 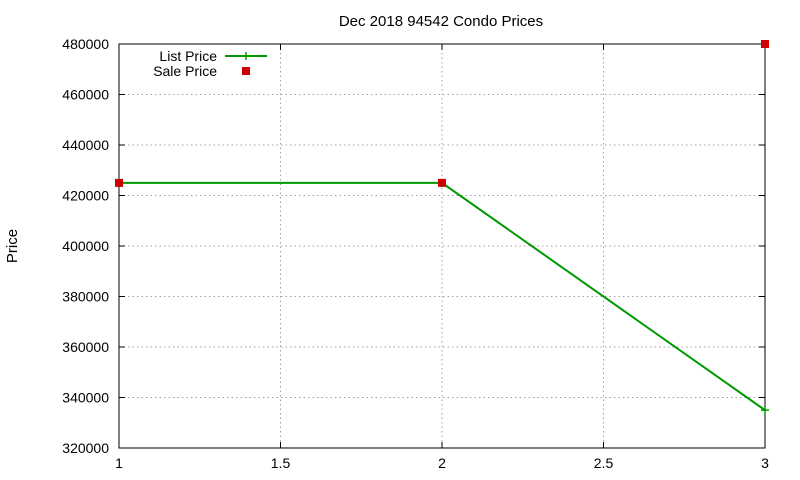 What do you see at coordinates (85, 297) in the screenshot?
I see `y-tick-label: 380000` at bounding box center [85, 297].